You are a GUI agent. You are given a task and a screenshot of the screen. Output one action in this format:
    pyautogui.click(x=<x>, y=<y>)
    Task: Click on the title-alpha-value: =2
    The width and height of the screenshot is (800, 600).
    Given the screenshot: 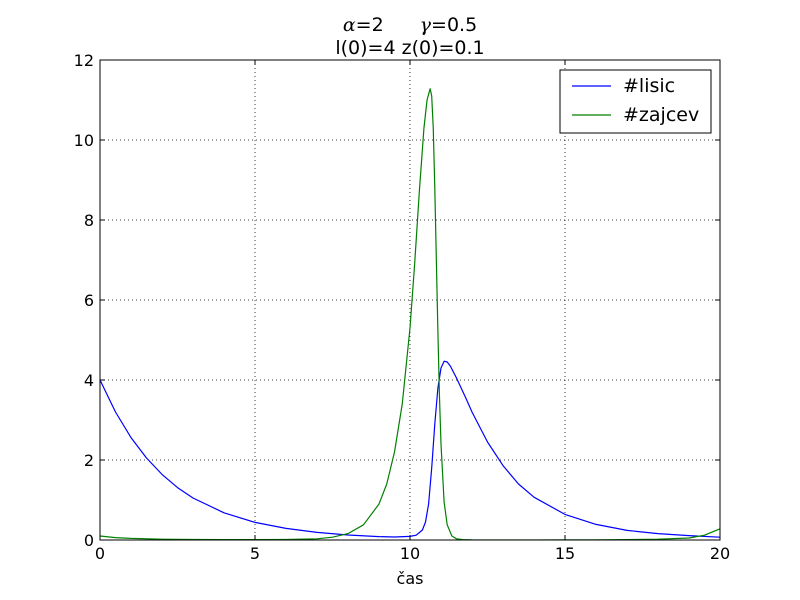 What is the action you would take?
    pyautogui.click(x=370, y=25)
    